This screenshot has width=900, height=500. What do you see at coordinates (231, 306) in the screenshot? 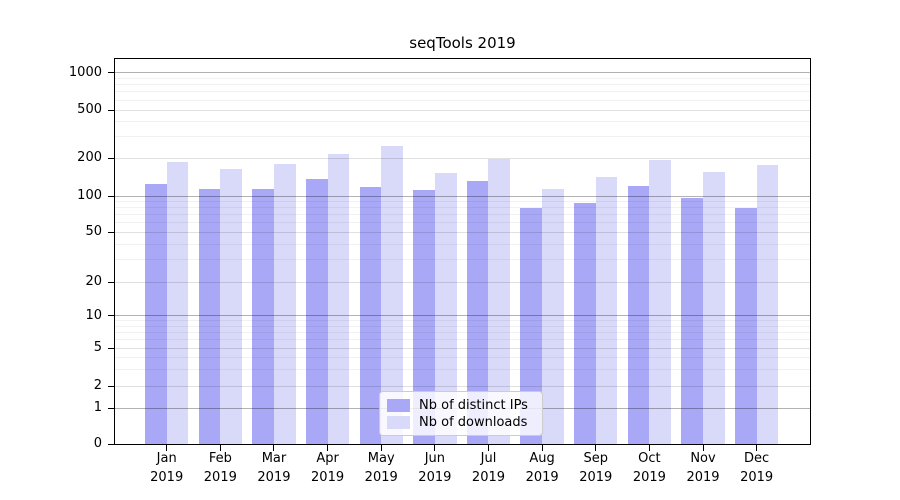
I see `bar-downloads-feb` at bounding box center [231, 306].